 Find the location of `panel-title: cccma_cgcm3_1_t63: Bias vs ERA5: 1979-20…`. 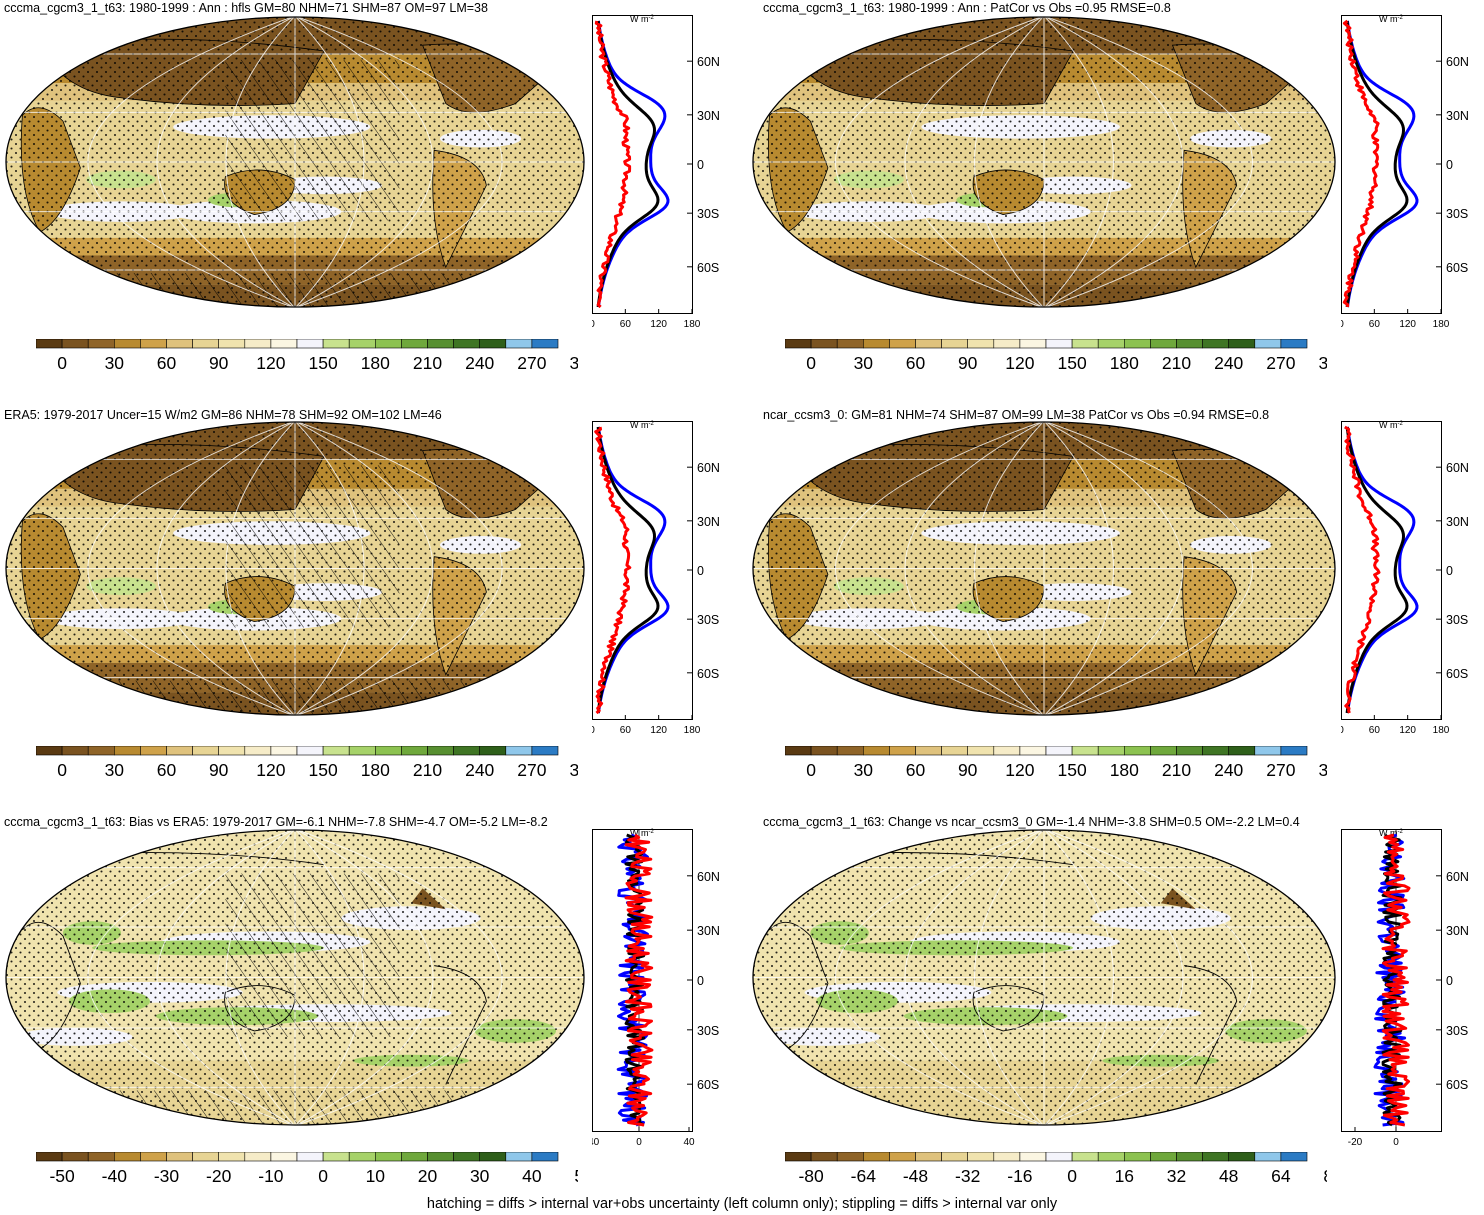

panel-title: cccma_cgcm3_1_t63: Bias vs ERA5: 1979-20… is located at coordinates (276, 822).